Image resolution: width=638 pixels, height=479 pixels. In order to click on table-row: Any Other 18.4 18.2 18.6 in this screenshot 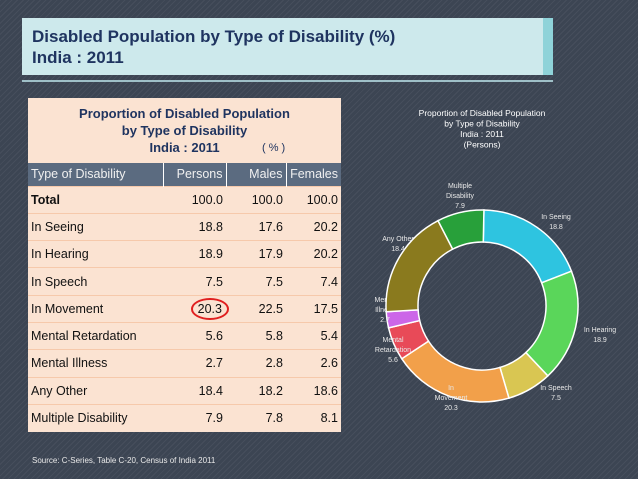, I will do `click(184, 391)`.